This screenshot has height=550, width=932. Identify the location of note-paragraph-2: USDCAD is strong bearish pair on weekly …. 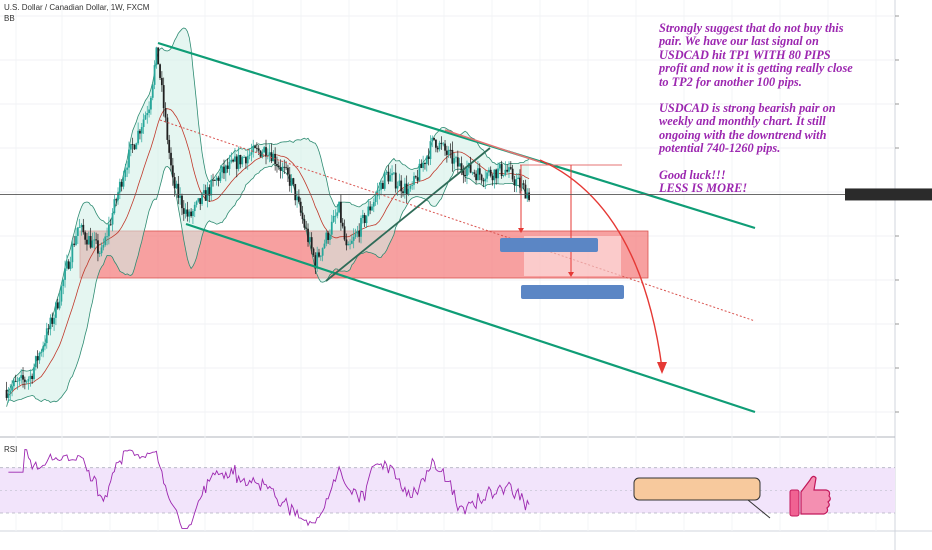
(747, 128).